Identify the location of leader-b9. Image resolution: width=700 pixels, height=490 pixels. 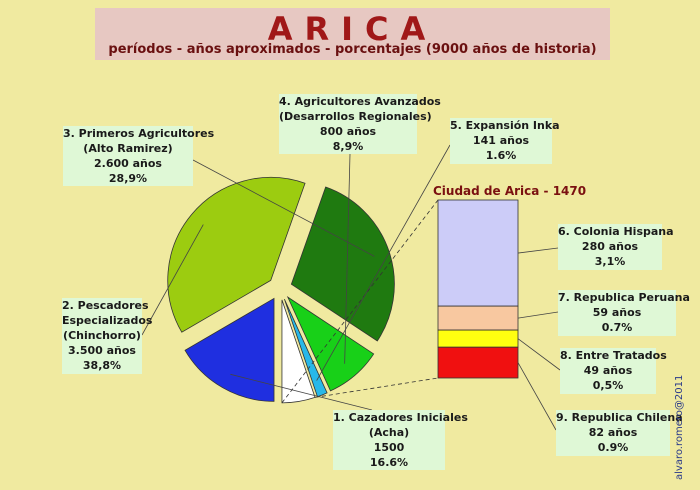
(537, 396).